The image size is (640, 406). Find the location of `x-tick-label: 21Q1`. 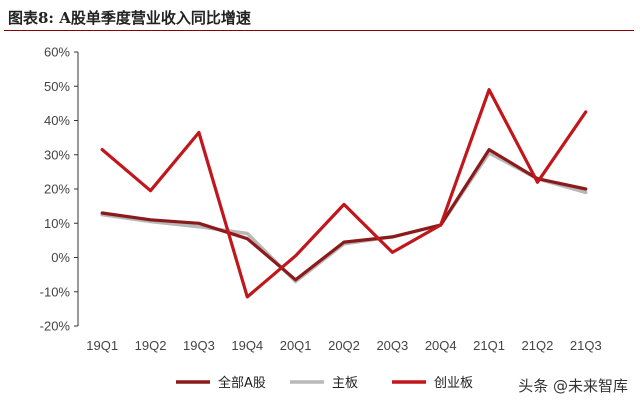

x-tick-label: 21Q1 is located at coordinates (489, 345).